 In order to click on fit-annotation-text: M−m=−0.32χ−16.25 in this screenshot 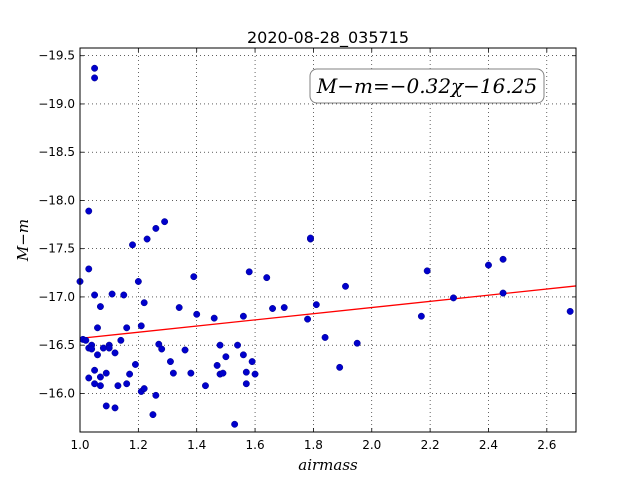, I will do `click(426, 86)`.